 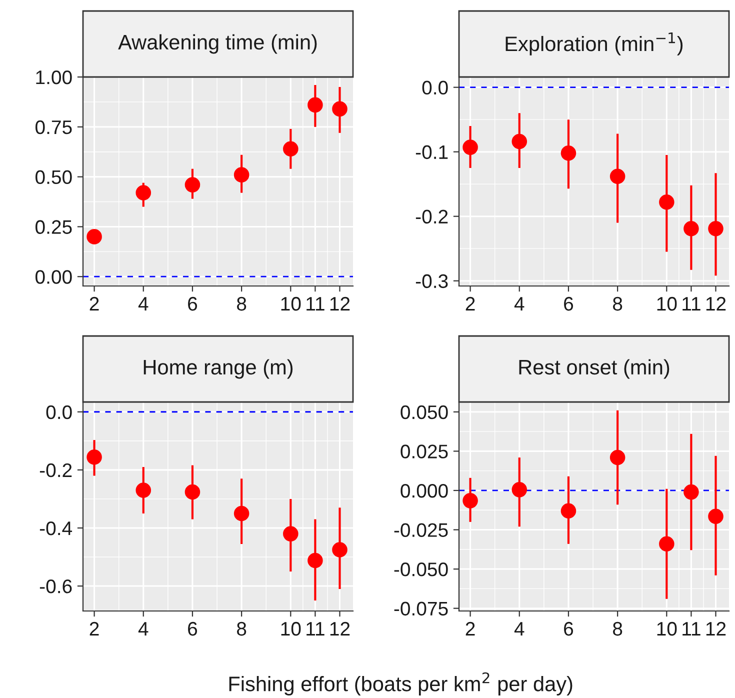 I want to click on y-tick-label: 0.75, so click(x=54, y=127).